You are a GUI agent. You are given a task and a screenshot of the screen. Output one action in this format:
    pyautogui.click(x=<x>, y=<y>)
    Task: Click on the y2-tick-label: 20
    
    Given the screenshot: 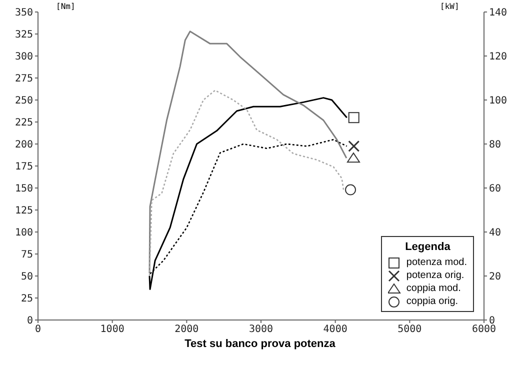 What is the action you would take?
    pyautogui.click(x=495, y=277)
    